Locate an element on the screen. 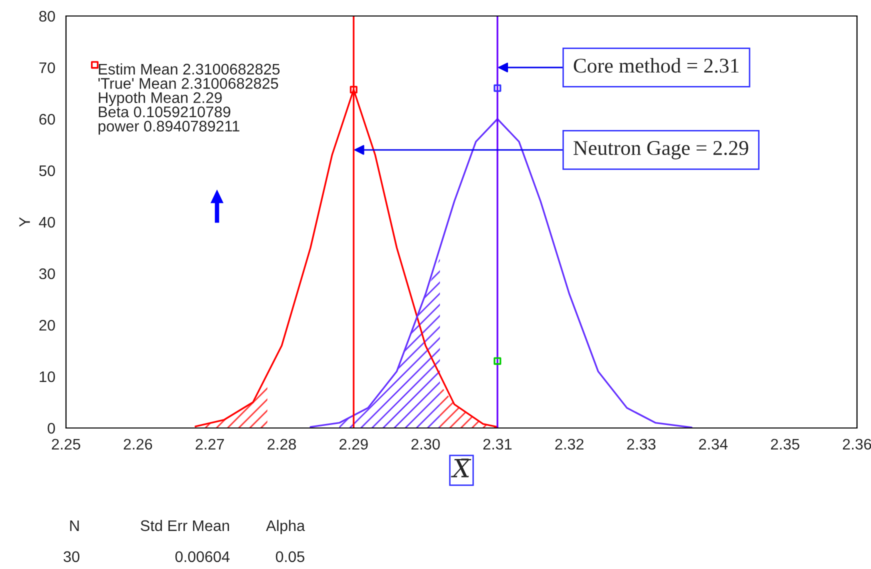 The width and height of the screenshot is (871, 569). y-tick-label: 10 is located at coordinates (47, 376).